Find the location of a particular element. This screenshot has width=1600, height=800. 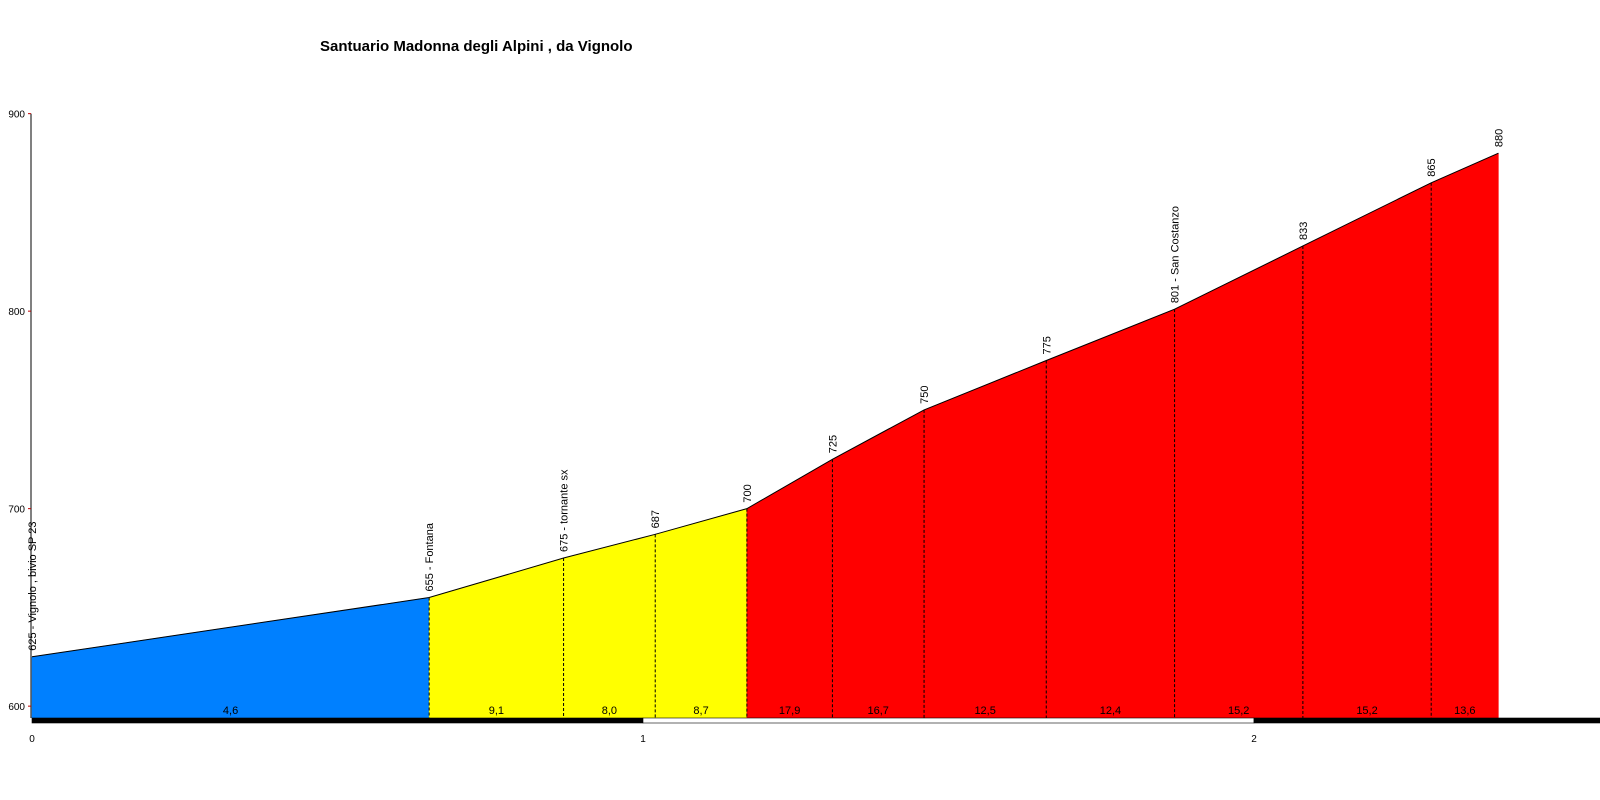

gradient-label: 9,1 is located at coordinates (496, 711).